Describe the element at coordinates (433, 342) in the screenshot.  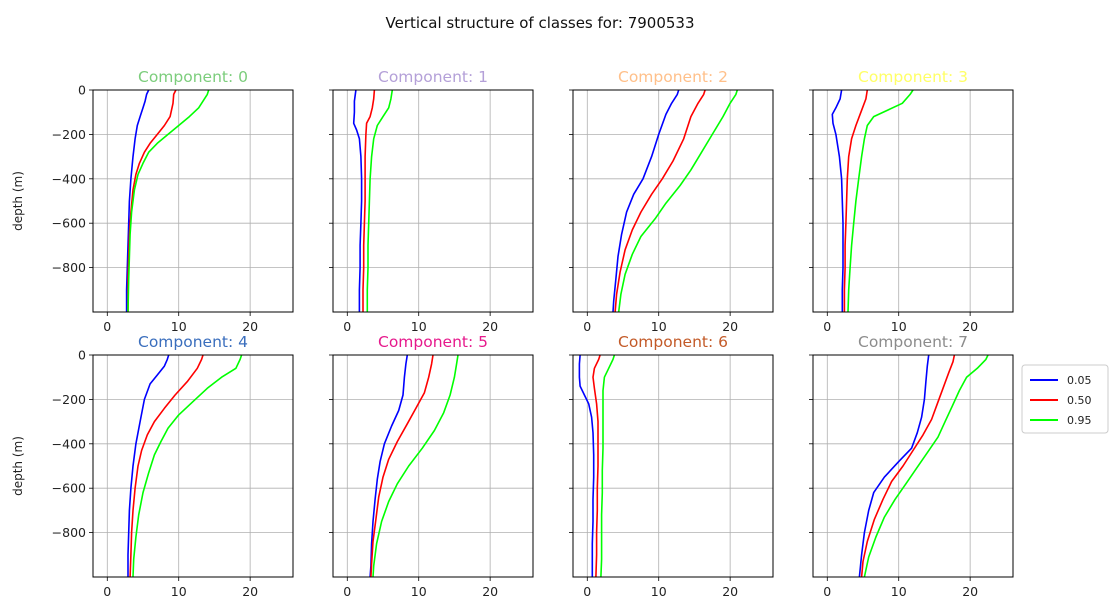
I see `panel-title: Component: 5` at that location.